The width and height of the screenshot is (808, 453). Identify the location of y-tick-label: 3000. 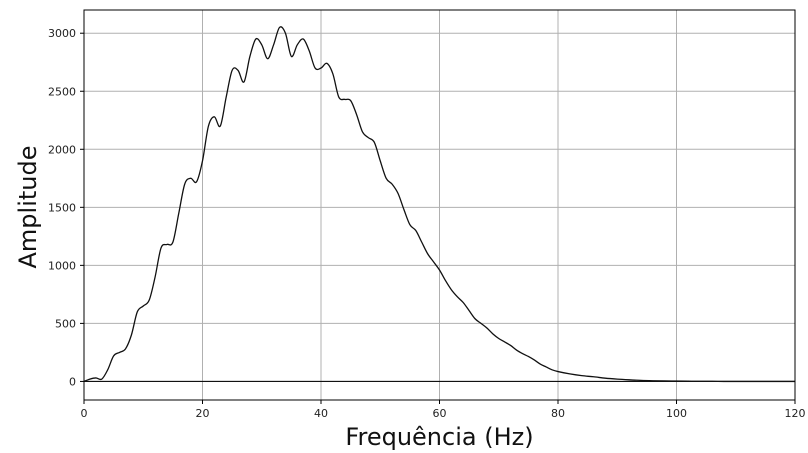
(62, 33).